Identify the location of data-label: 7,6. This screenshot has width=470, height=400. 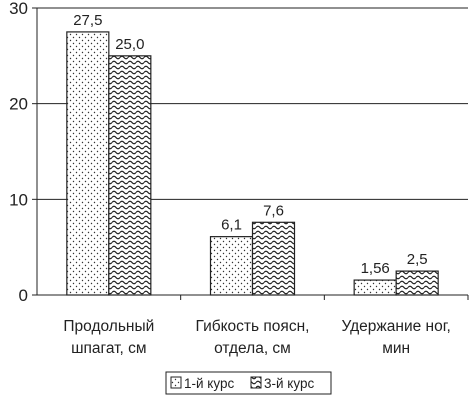
(273, 210).